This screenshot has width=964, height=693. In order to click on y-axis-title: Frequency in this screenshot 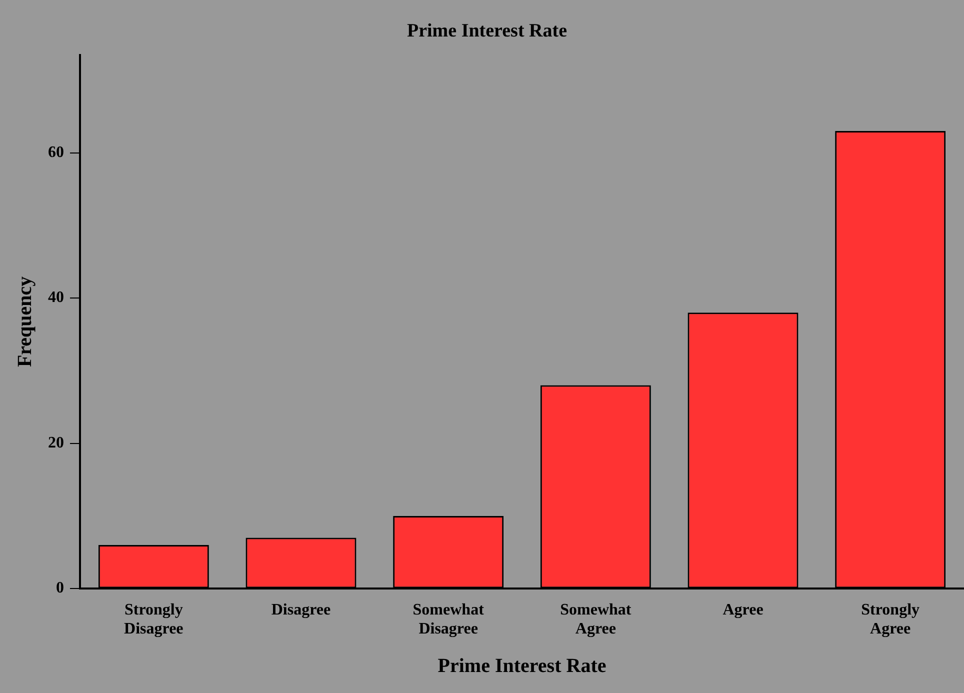, I will do `click(25, 322)`.